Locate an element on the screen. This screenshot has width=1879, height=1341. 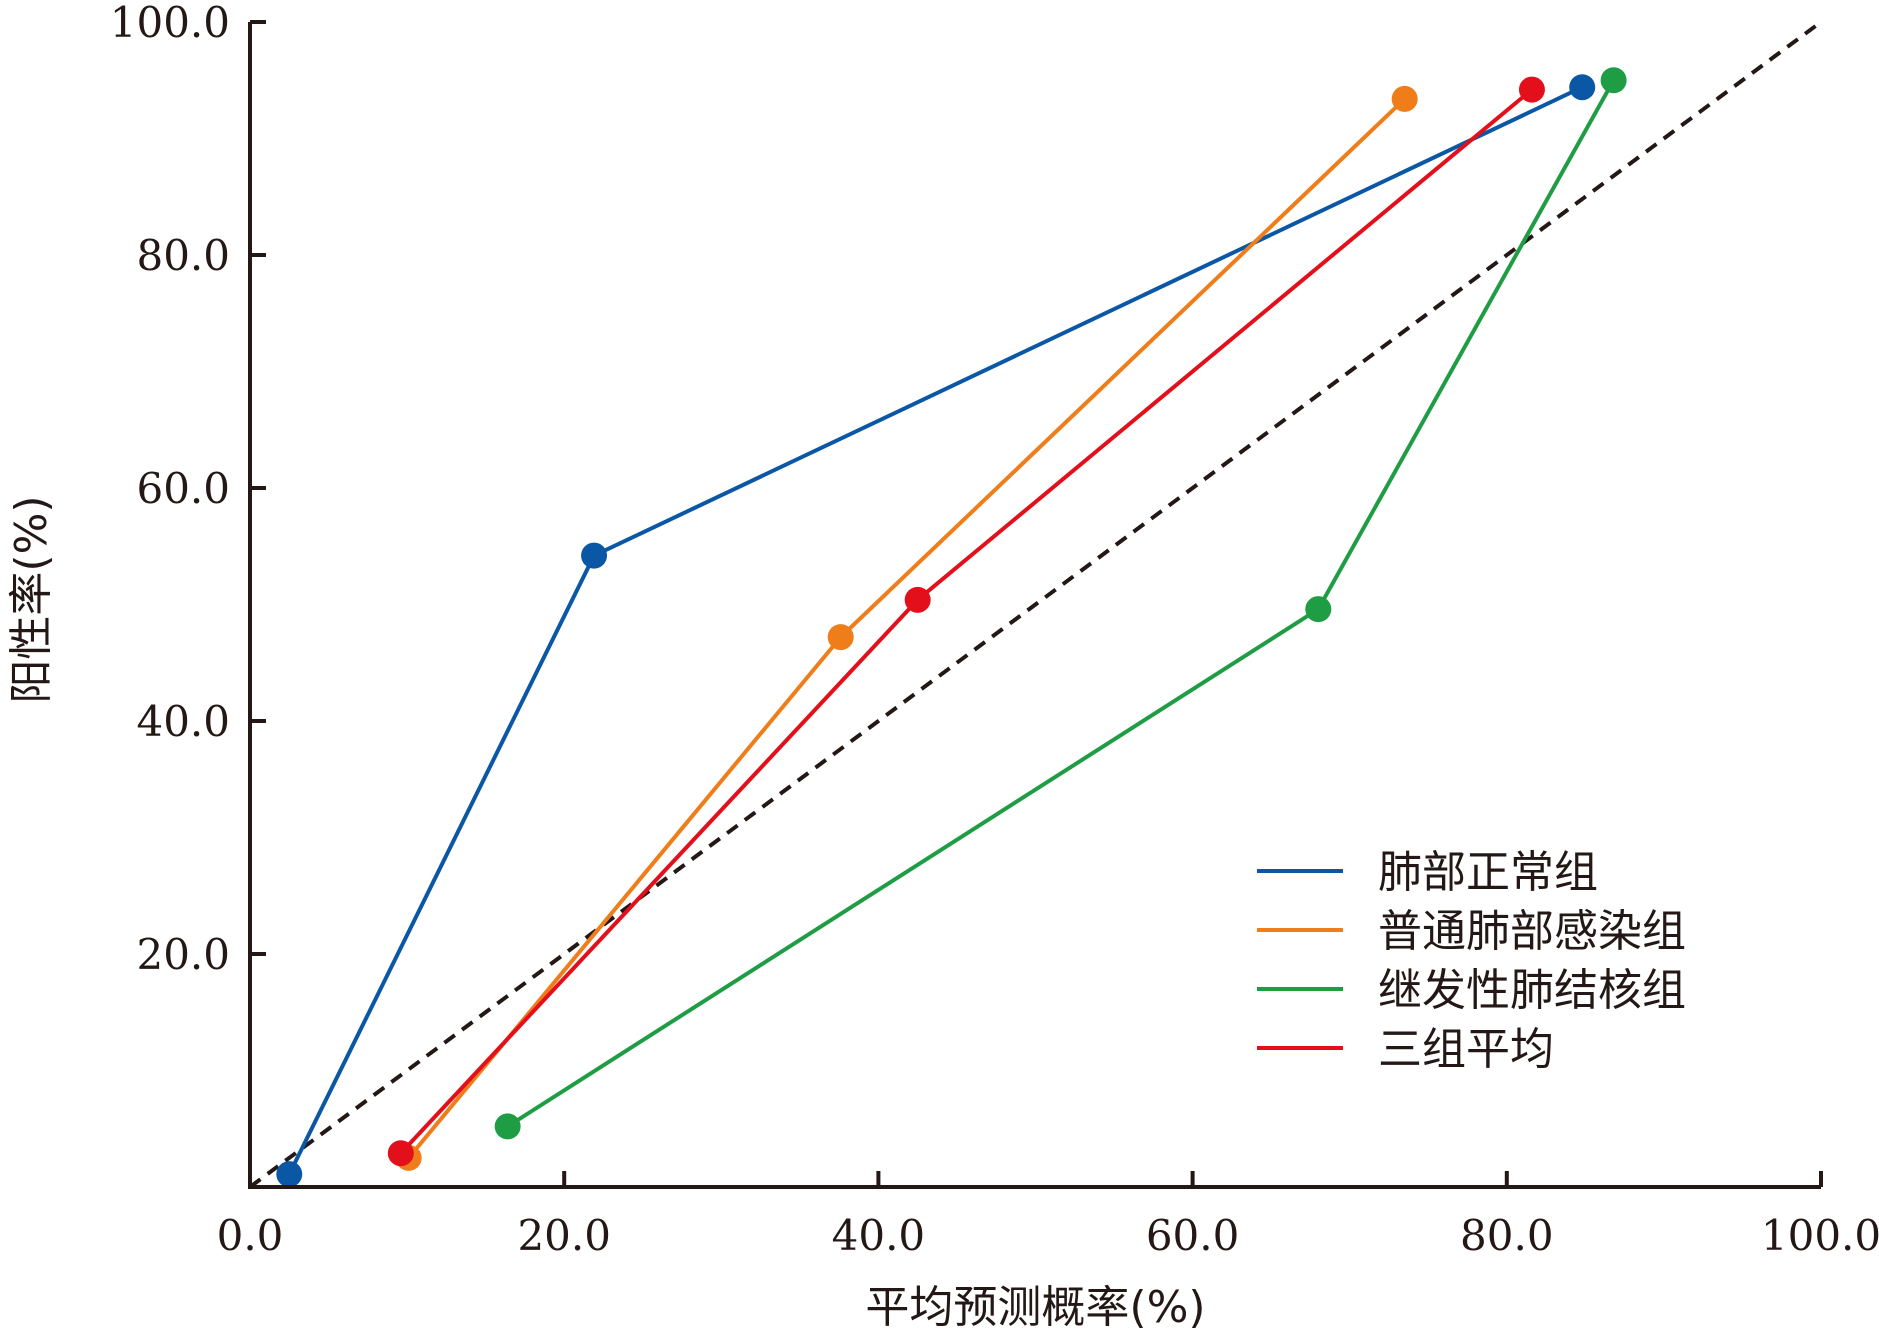
legend-label: 普通肺部感染组 is located at coordinates (1532, 931).